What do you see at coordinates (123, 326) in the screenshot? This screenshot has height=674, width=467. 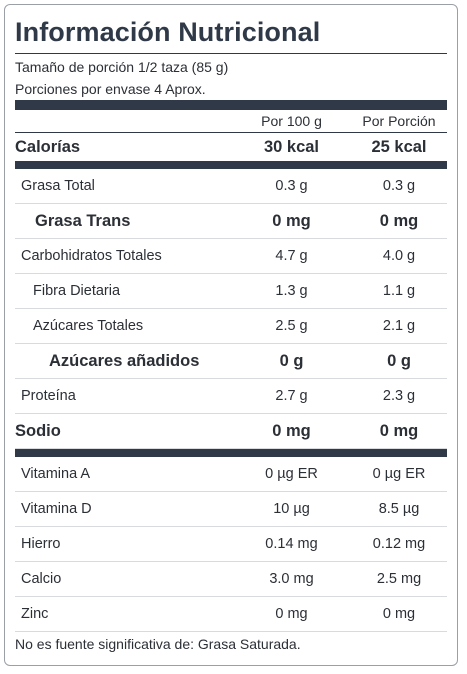 I see `nutrient-label: Azúcares Totales` at bounding box center [123, 326].